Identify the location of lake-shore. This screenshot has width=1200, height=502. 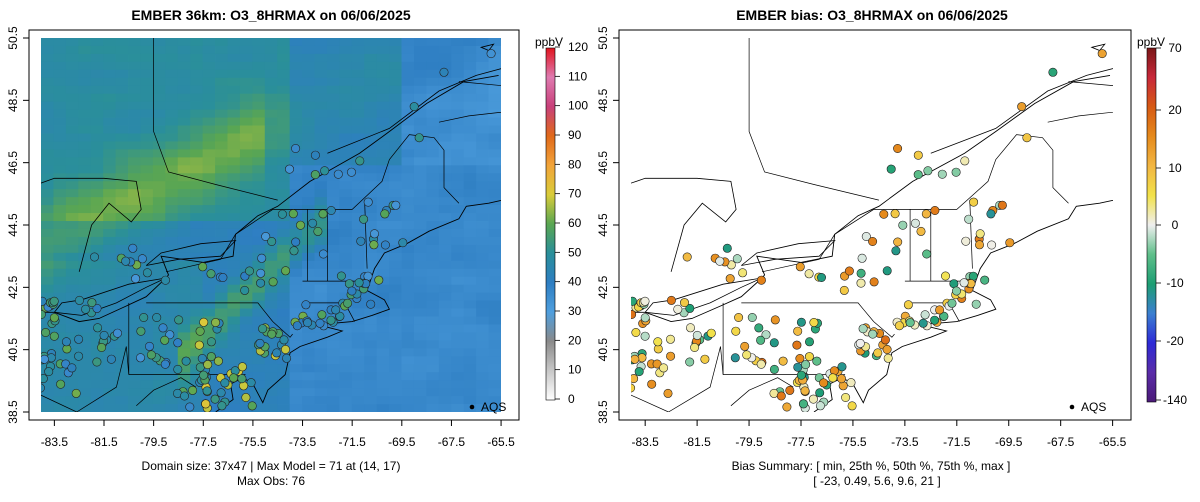
(788, 253).